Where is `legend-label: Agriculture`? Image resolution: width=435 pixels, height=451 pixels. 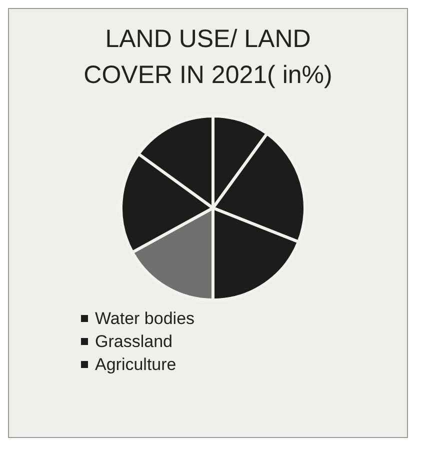 legend-label: Agriculture is located at coordinates (135, 365).